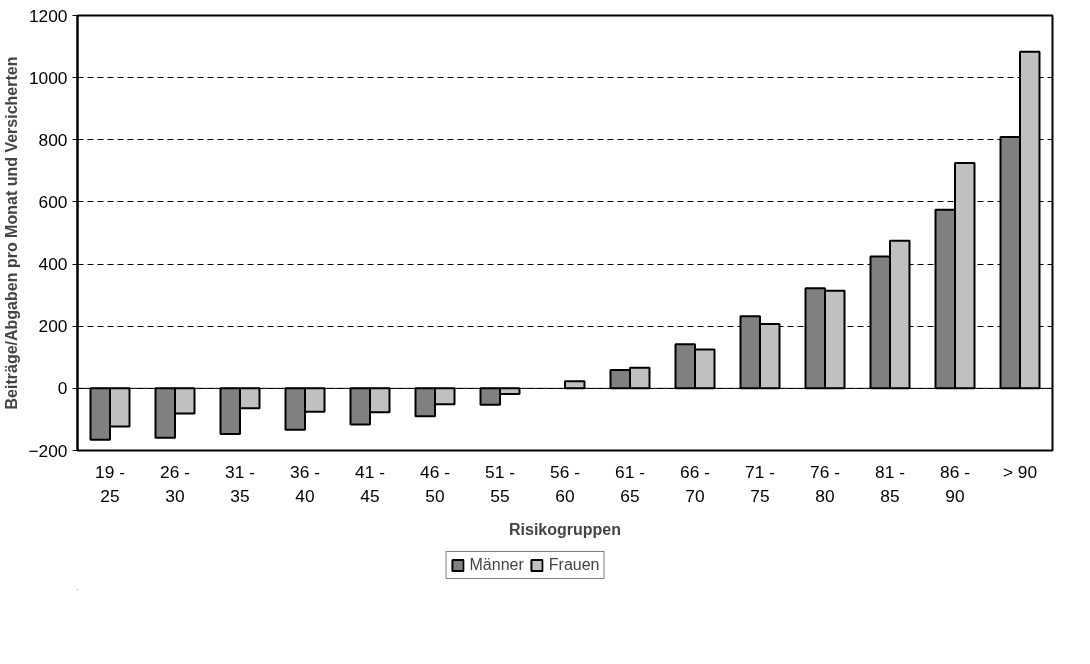 The image size is (1090, 664). Describe the element at coordinates (496, 565) in the screenshot. I see `legend-label: Männer` at that location.